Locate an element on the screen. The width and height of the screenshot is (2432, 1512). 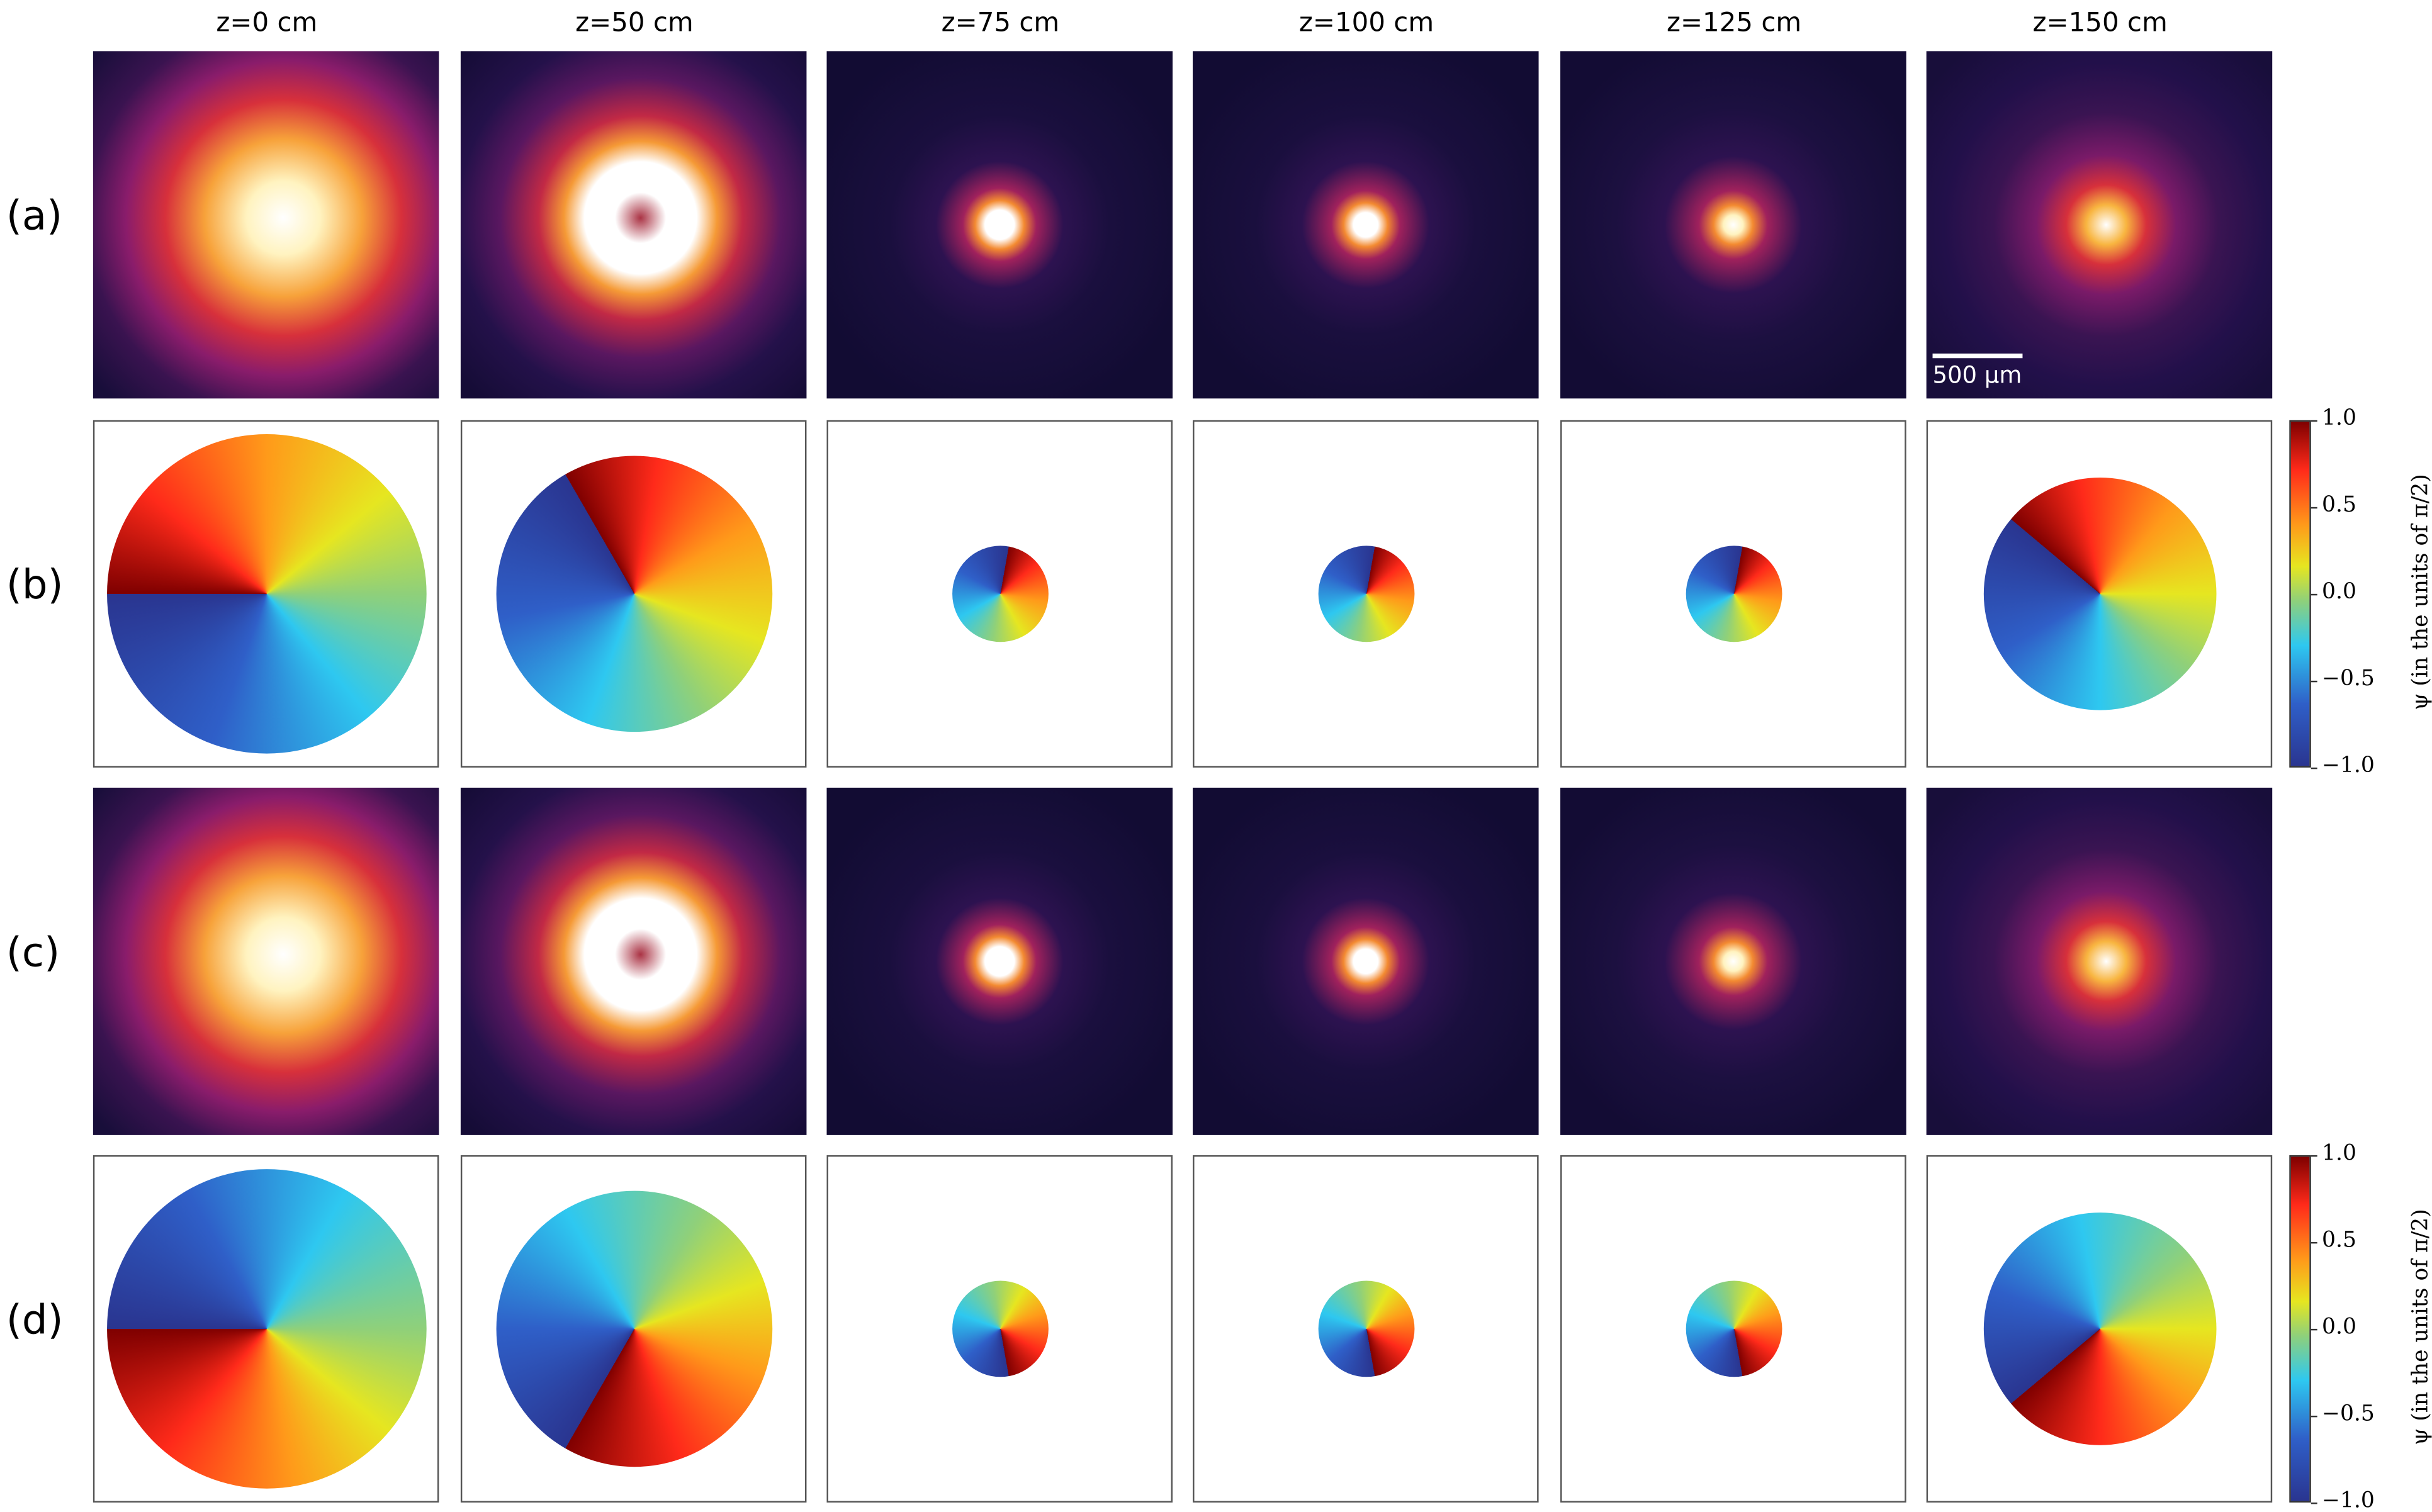
column-title: z=150 cm is located at coordinates (2100, 23).